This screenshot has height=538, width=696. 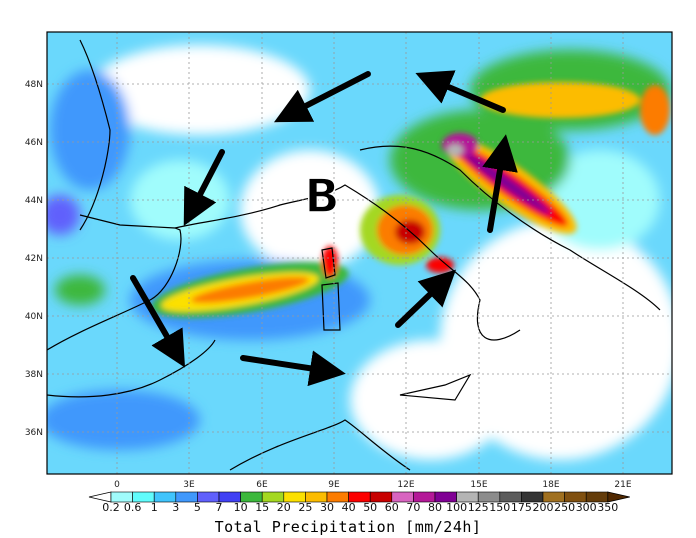 I want to click on lat-label: 40N, so click(x=34, y=317).